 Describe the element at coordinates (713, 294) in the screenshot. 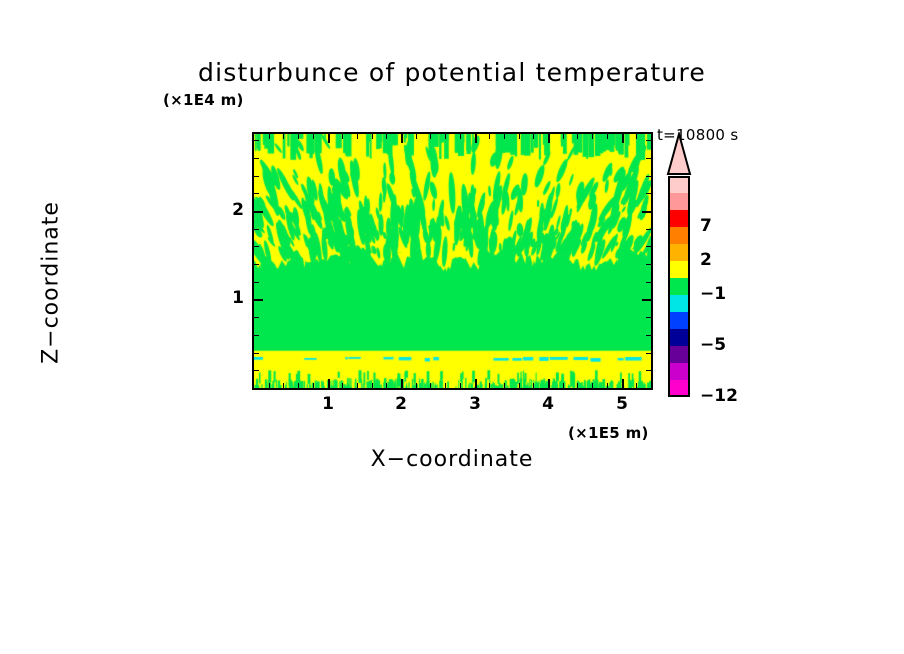

I see `colorbar-tick-label: −1` at that location.